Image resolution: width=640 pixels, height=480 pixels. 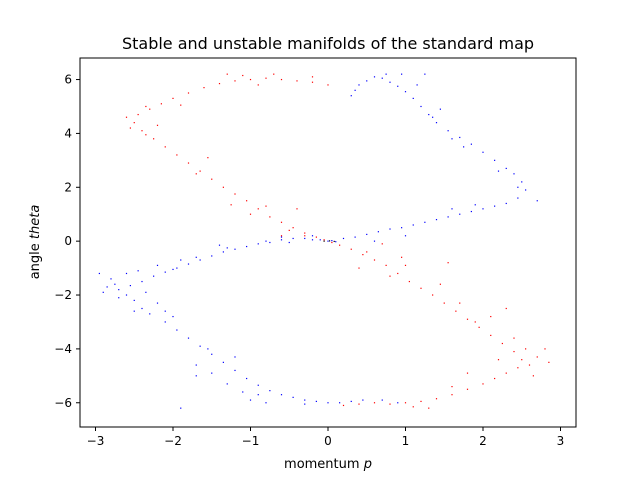 I want to click on y-tick-label: −2, so click(x=63, y=295).